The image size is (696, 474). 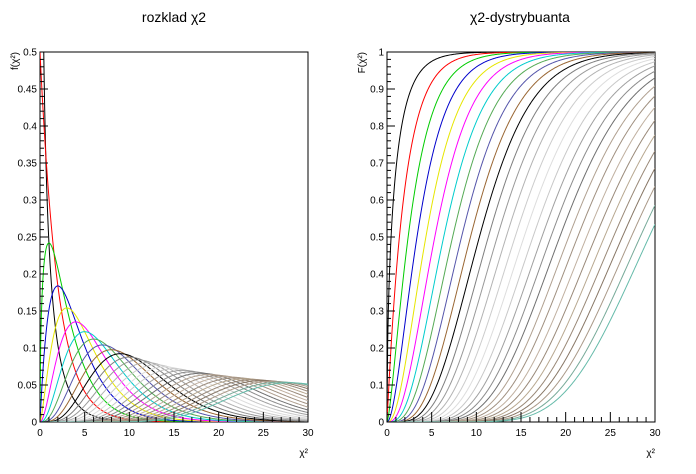 What do you see at coordinates (30, 201) in the screenshot?
I see `pdf-y-tick-label: 0.3` at bounding box center [30, 201].